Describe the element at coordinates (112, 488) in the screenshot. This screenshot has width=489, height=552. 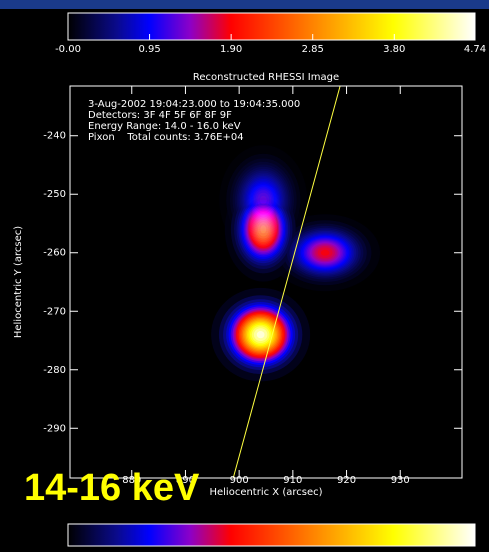
I see `energy-band-label: 14-16 keV` at that location.